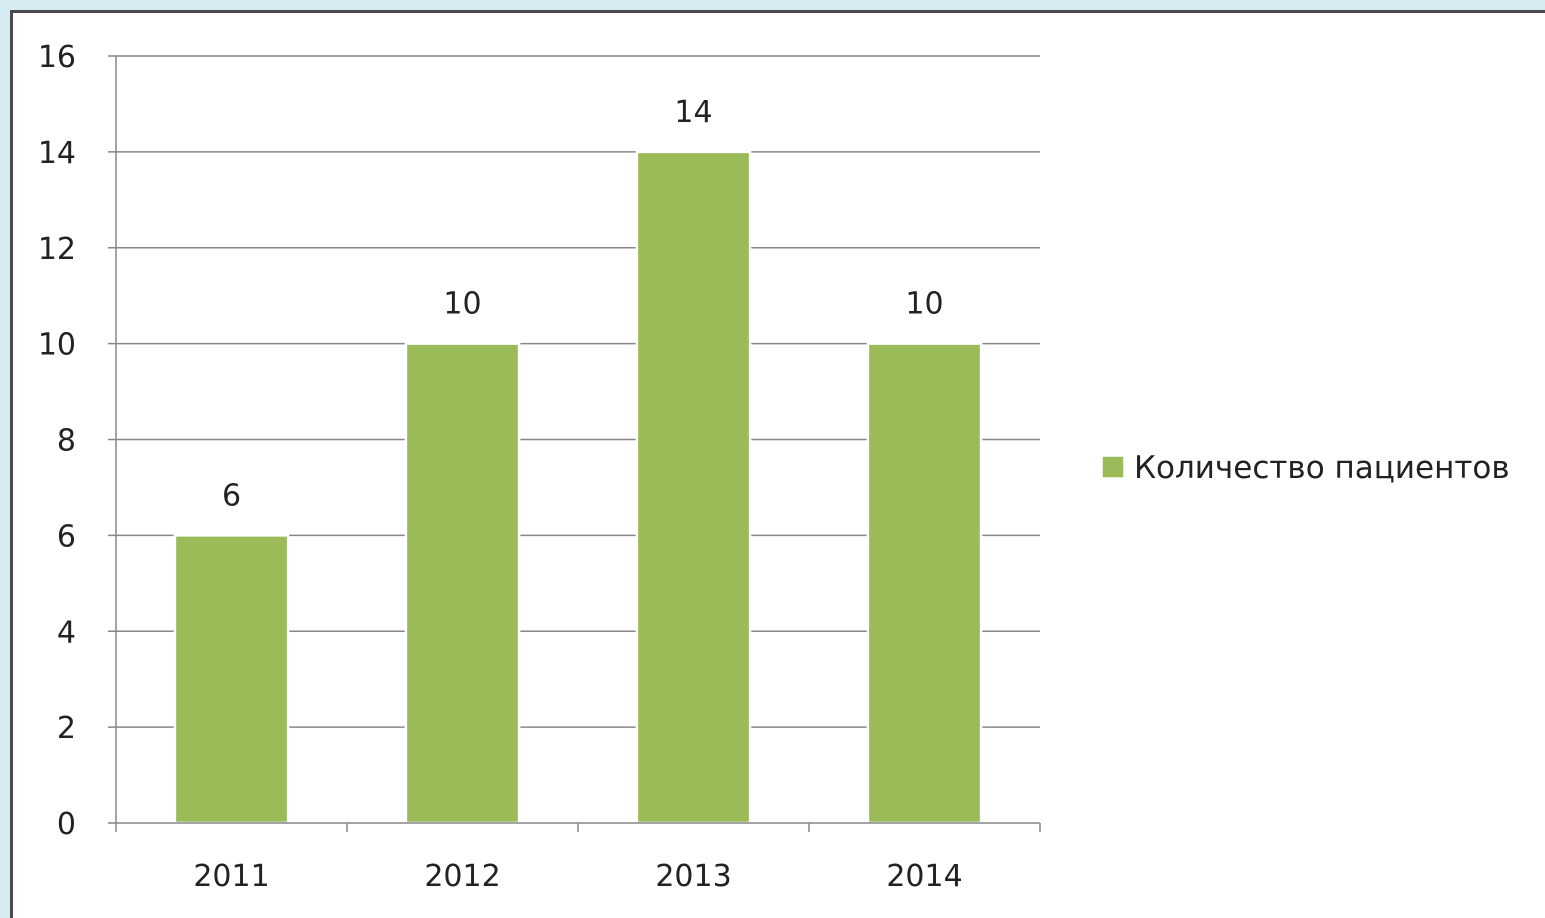 The width and height of the screenshot is (1545, 918). What do you see at coordinates (924, 876) in the screenshot?
I see `x-tick-label-2014: 2014` at bounding box center [924, 876].